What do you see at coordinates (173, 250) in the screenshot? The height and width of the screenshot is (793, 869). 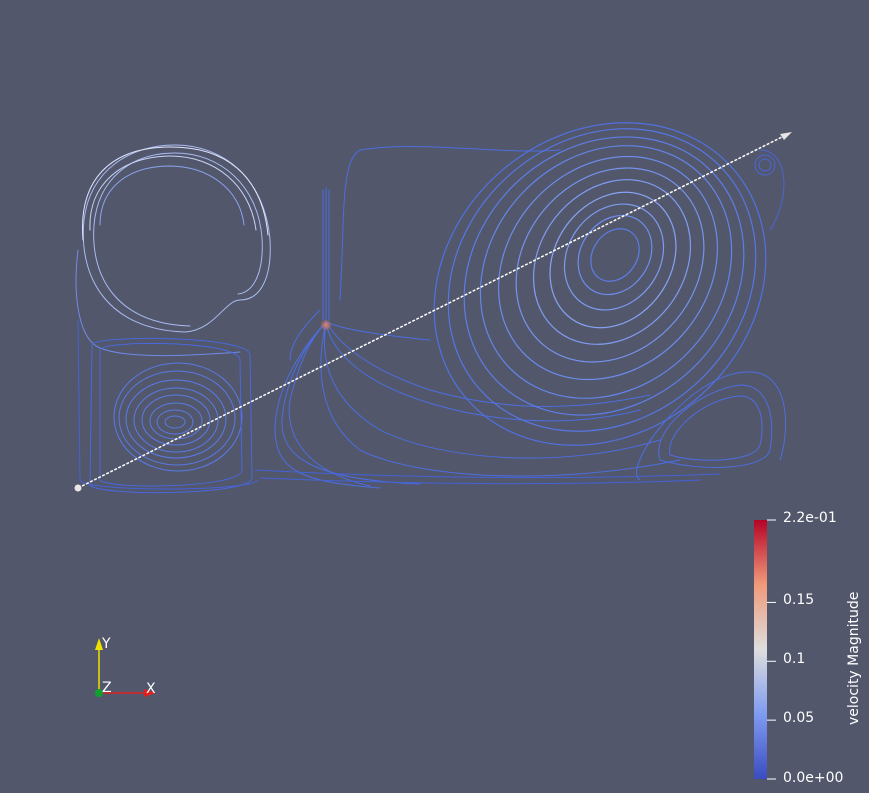 I see `streamline-group-top-left-loop` at bounding box center [173, 250].